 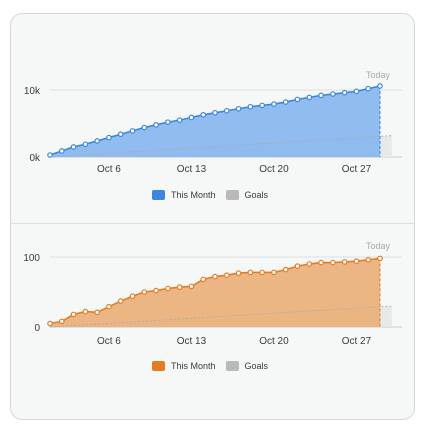 I want to click on y-tick-label: 100, so click(x=31, y=258).